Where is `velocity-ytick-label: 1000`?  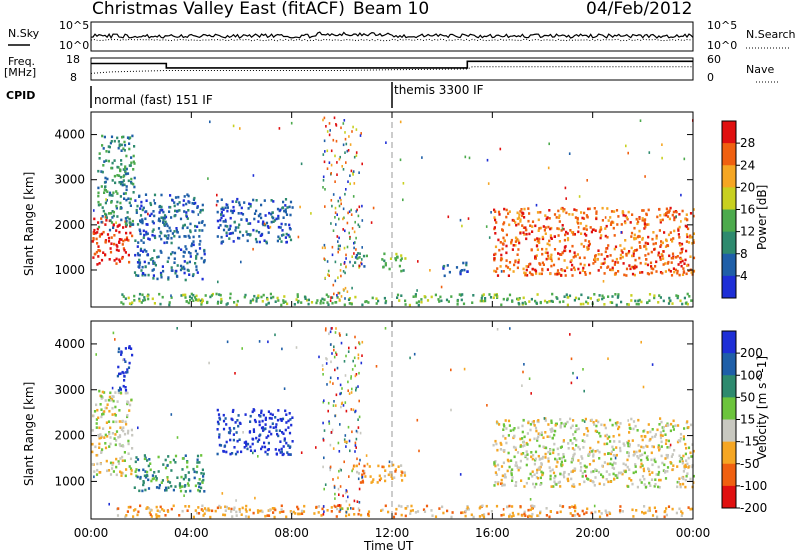
velocity-ytick-label: 1000 is located at coordinates (69, 481).